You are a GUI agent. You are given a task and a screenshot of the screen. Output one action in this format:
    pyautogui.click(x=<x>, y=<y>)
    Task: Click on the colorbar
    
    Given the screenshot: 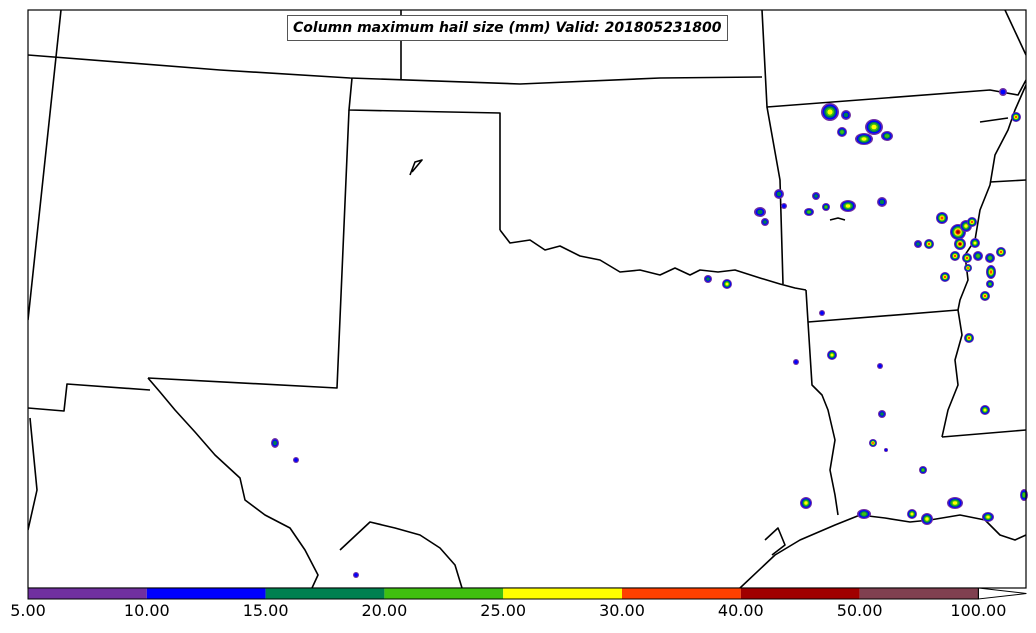 What is the action you would take?
    pyautogui.click(x=527, y=593)
    